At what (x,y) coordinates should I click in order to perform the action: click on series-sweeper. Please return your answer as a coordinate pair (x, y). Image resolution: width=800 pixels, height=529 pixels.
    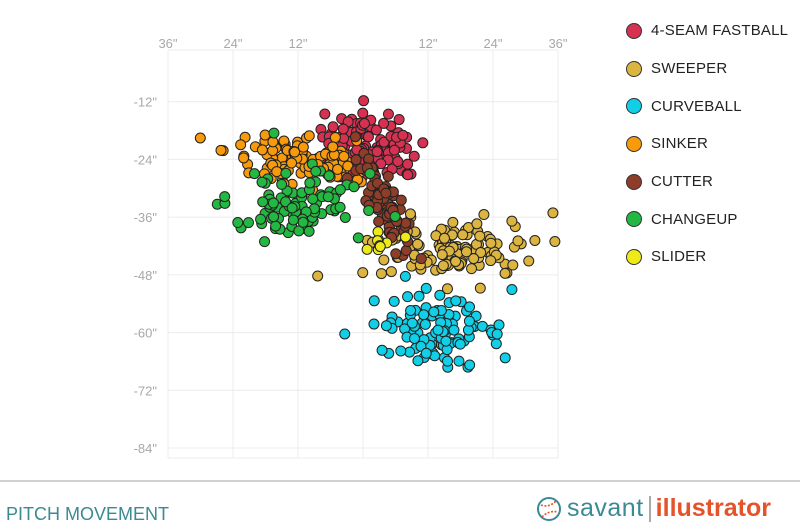
    Looking at the image, I should click on (436, 251).